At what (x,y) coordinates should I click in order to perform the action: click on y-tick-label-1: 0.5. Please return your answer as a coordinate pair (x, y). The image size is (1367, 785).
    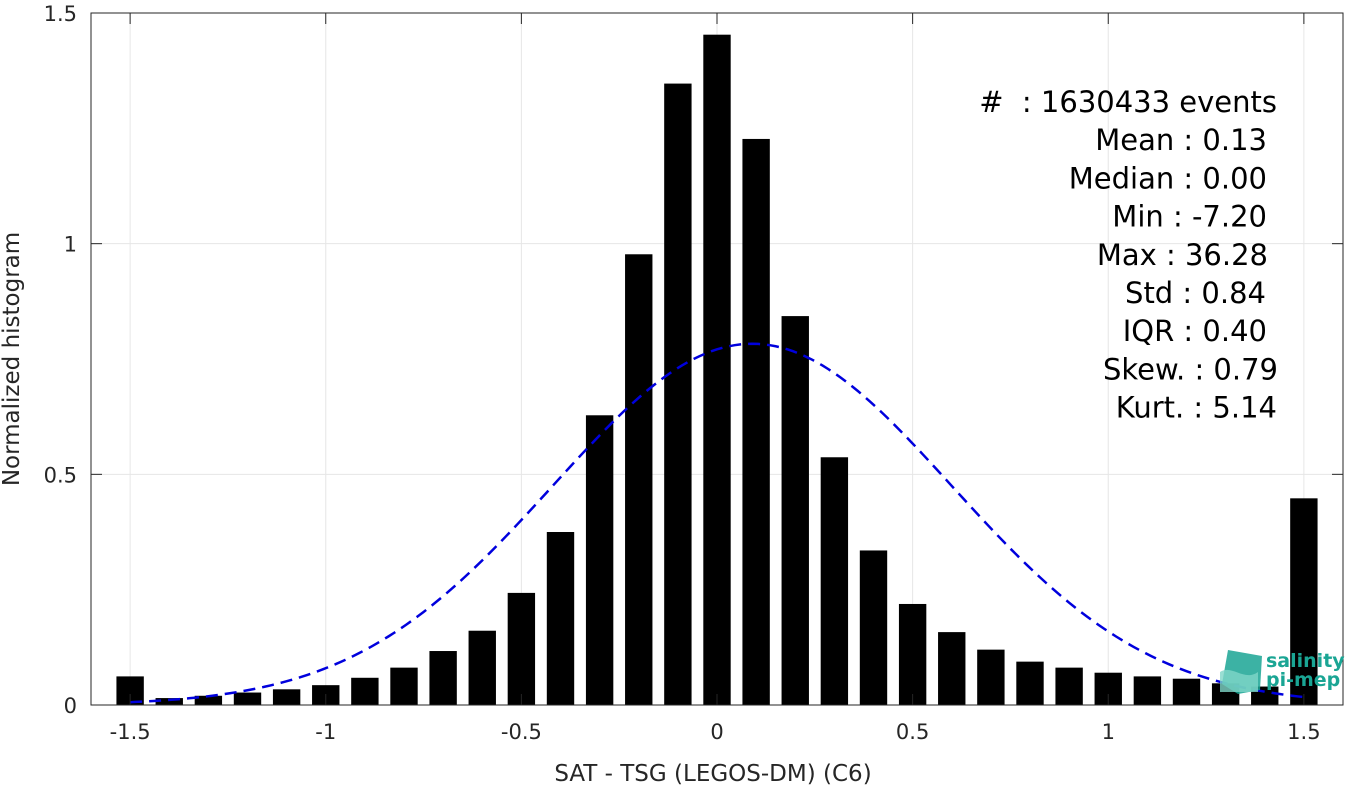
    Looking at the image, I should click on (60, 475).